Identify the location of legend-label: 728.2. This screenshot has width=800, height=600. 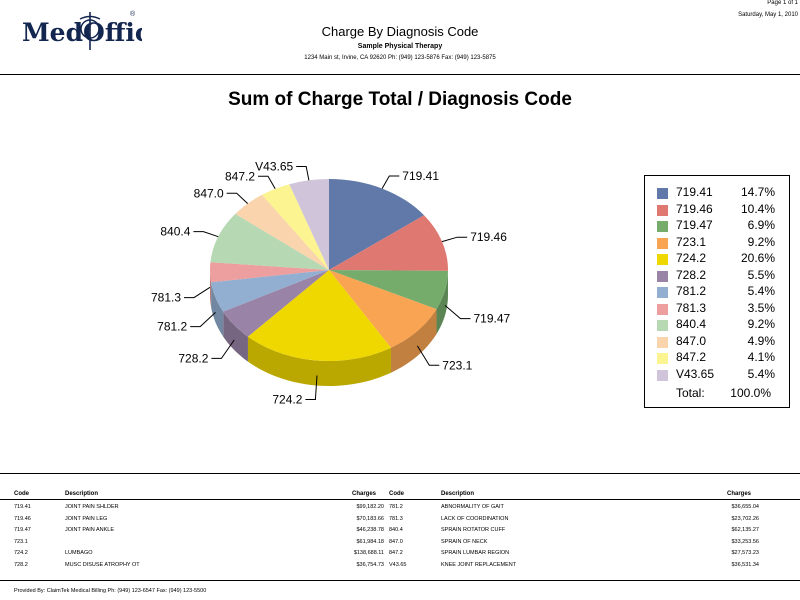
(691, 274).